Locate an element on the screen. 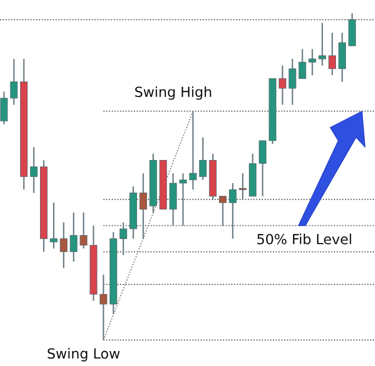 The height and width of the screenshot is (366, 375). text: Swing Low is located at coordinates (84, 355).